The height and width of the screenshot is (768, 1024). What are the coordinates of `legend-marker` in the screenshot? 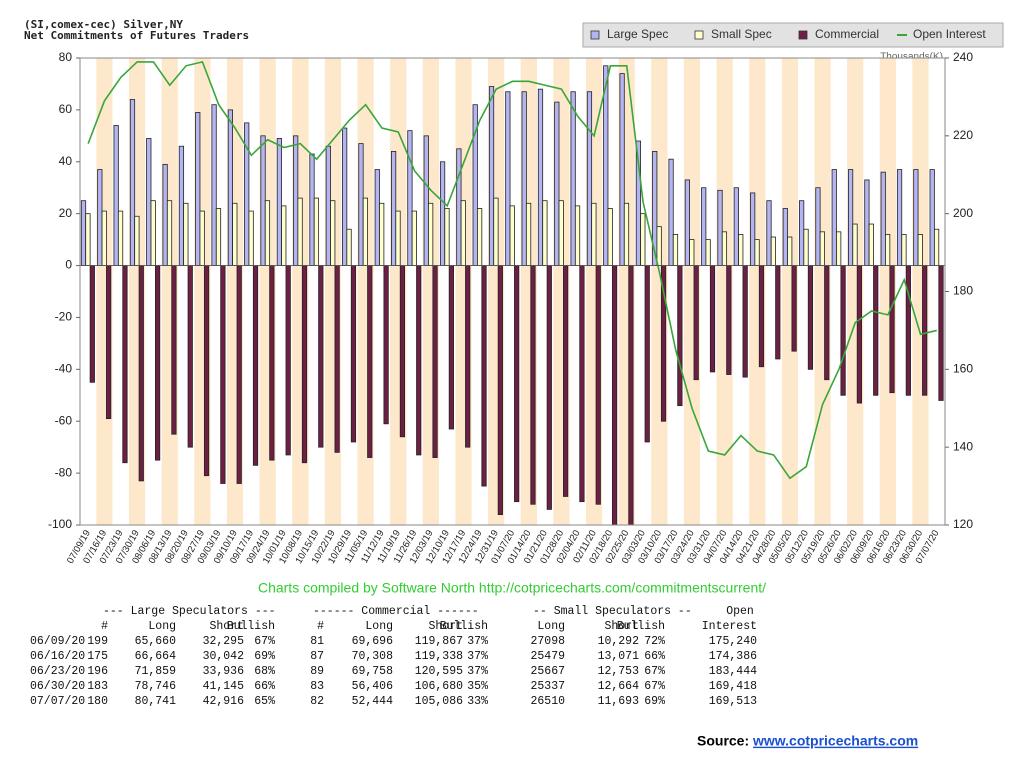 It's located at (595, 35).